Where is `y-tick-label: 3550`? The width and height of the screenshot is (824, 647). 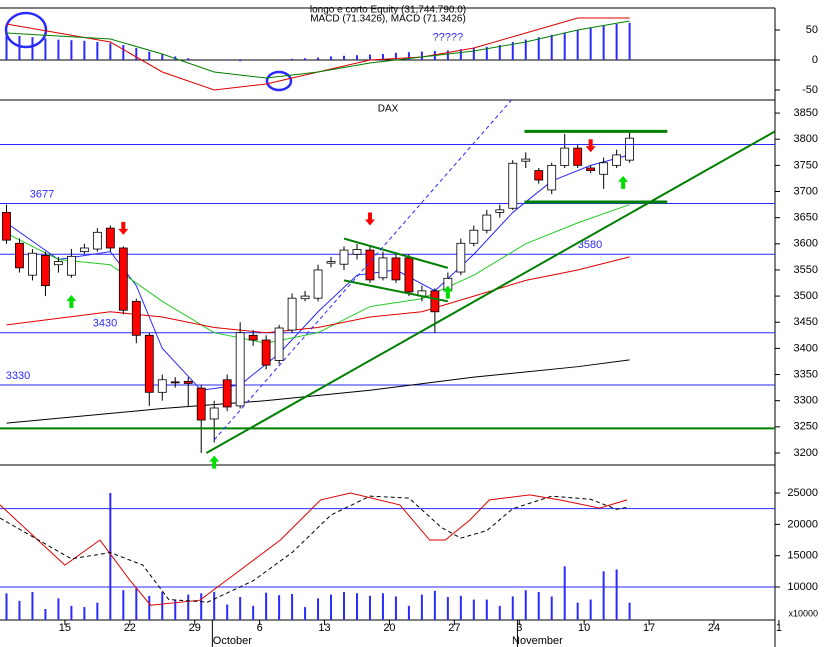 y-tick-label: 3550 is located at coordinates (806, 270).